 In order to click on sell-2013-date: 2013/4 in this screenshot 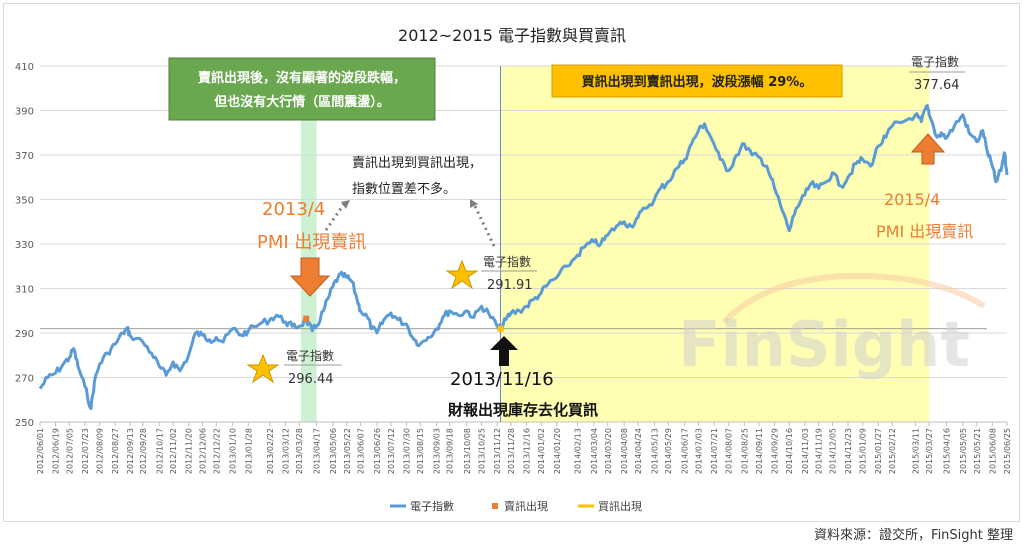, I will do `click(293, 209)`.